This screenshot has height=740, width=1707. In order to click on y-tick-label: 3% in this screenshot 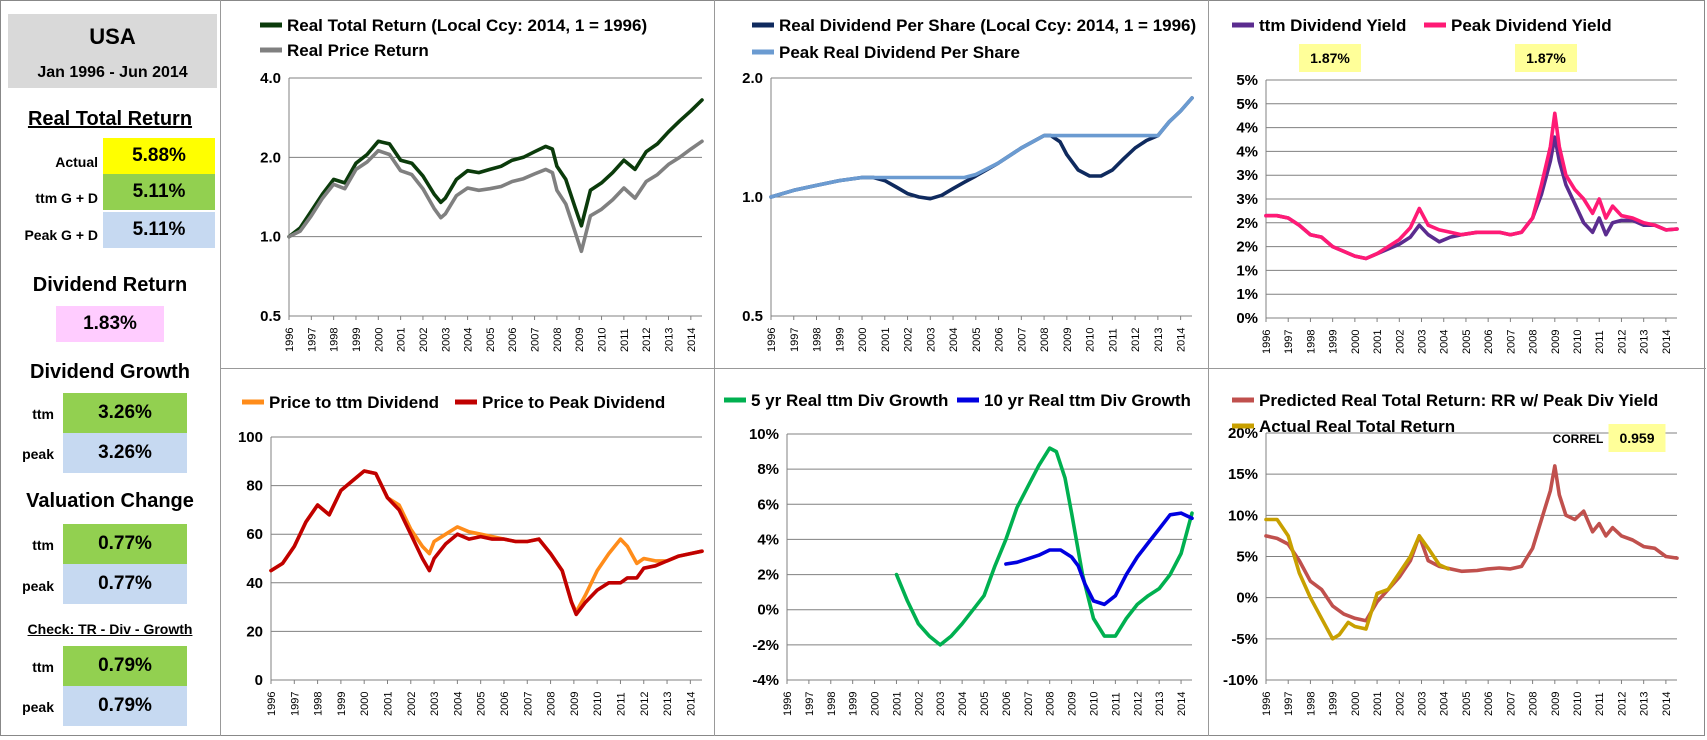, I will do `click(1247, 175)`.